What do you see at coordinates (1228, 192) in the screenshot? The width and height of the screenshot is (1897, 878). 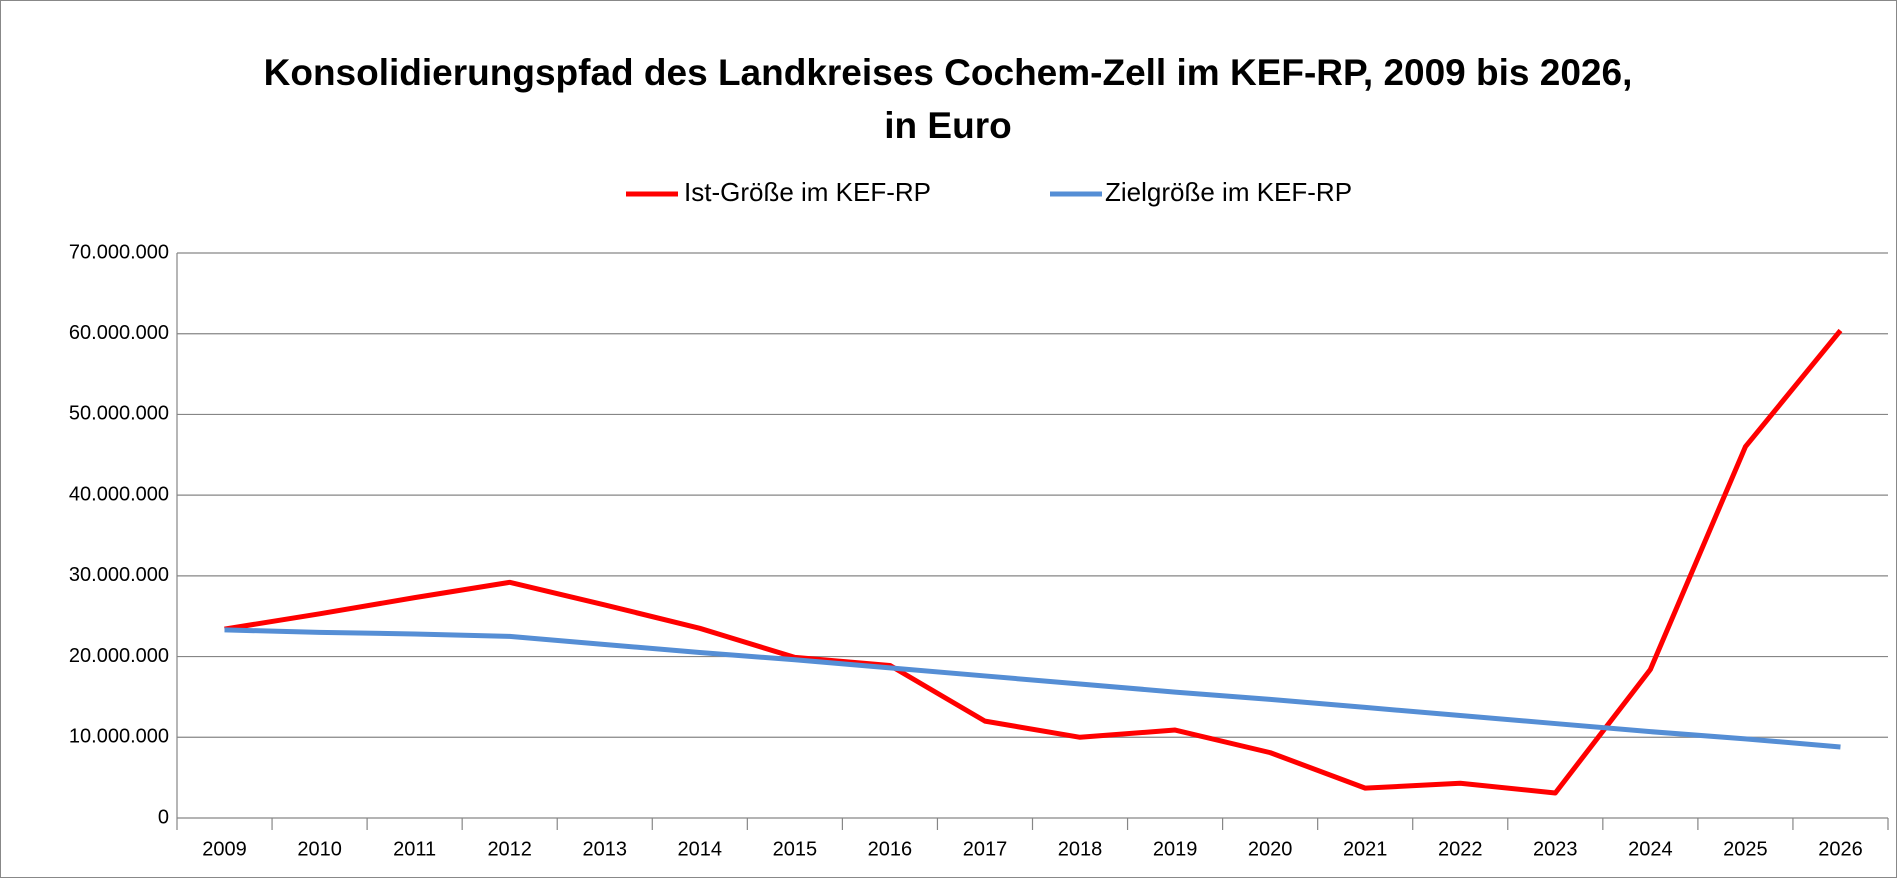 I see `legend-label: Zielgröße im KEF-RP` at bounding box center [1228, 192].